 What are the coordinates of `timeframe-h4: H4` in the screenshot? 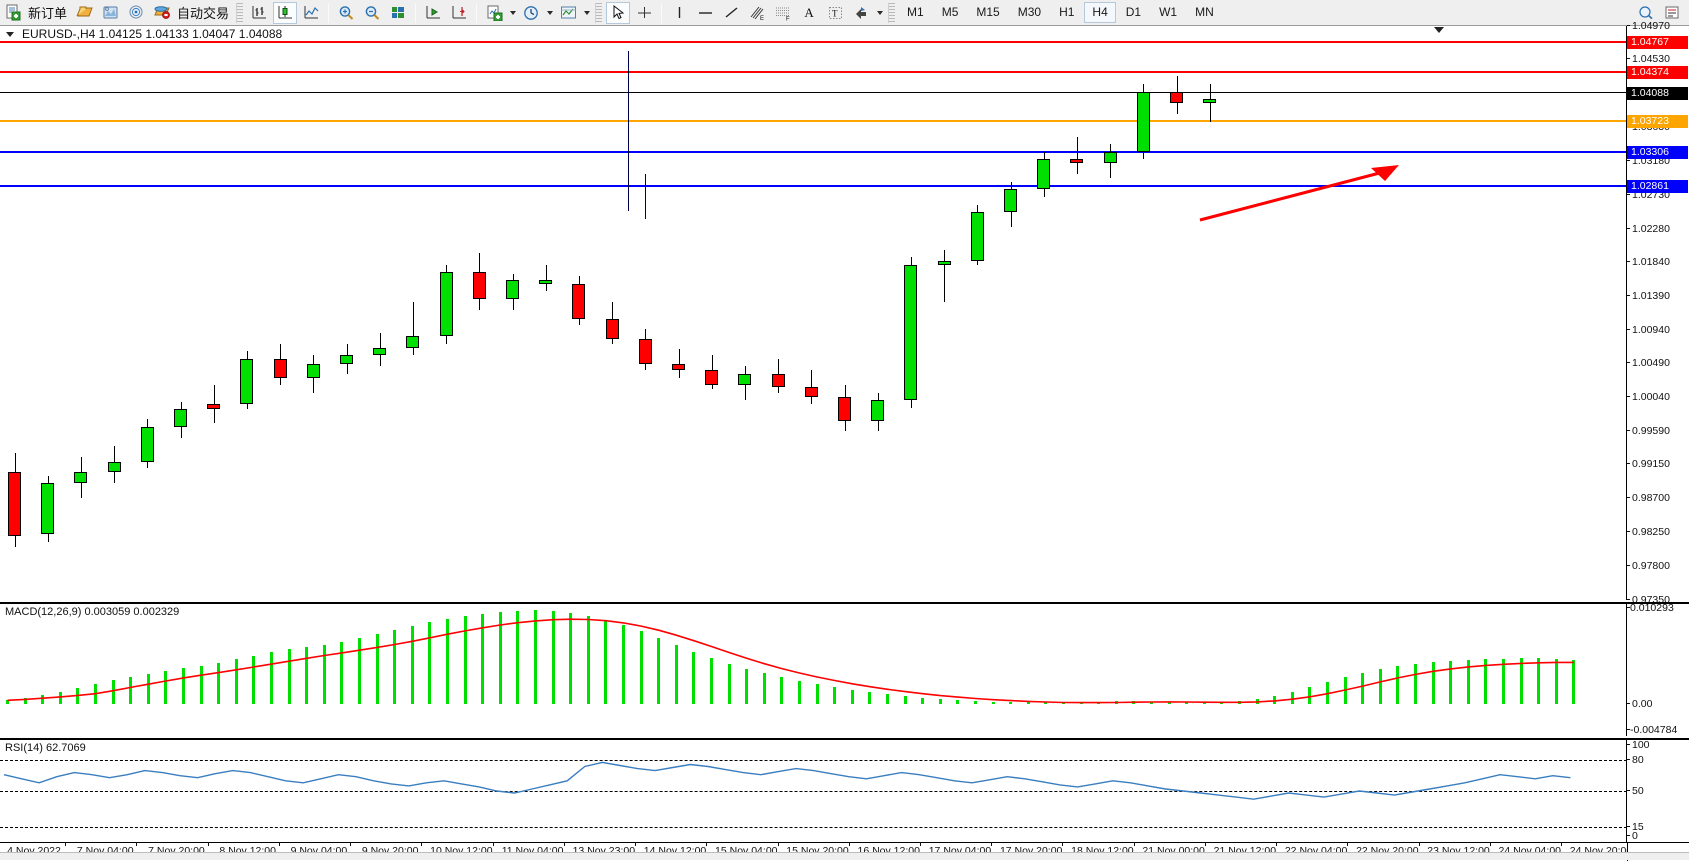 It's located at (1100, 12).